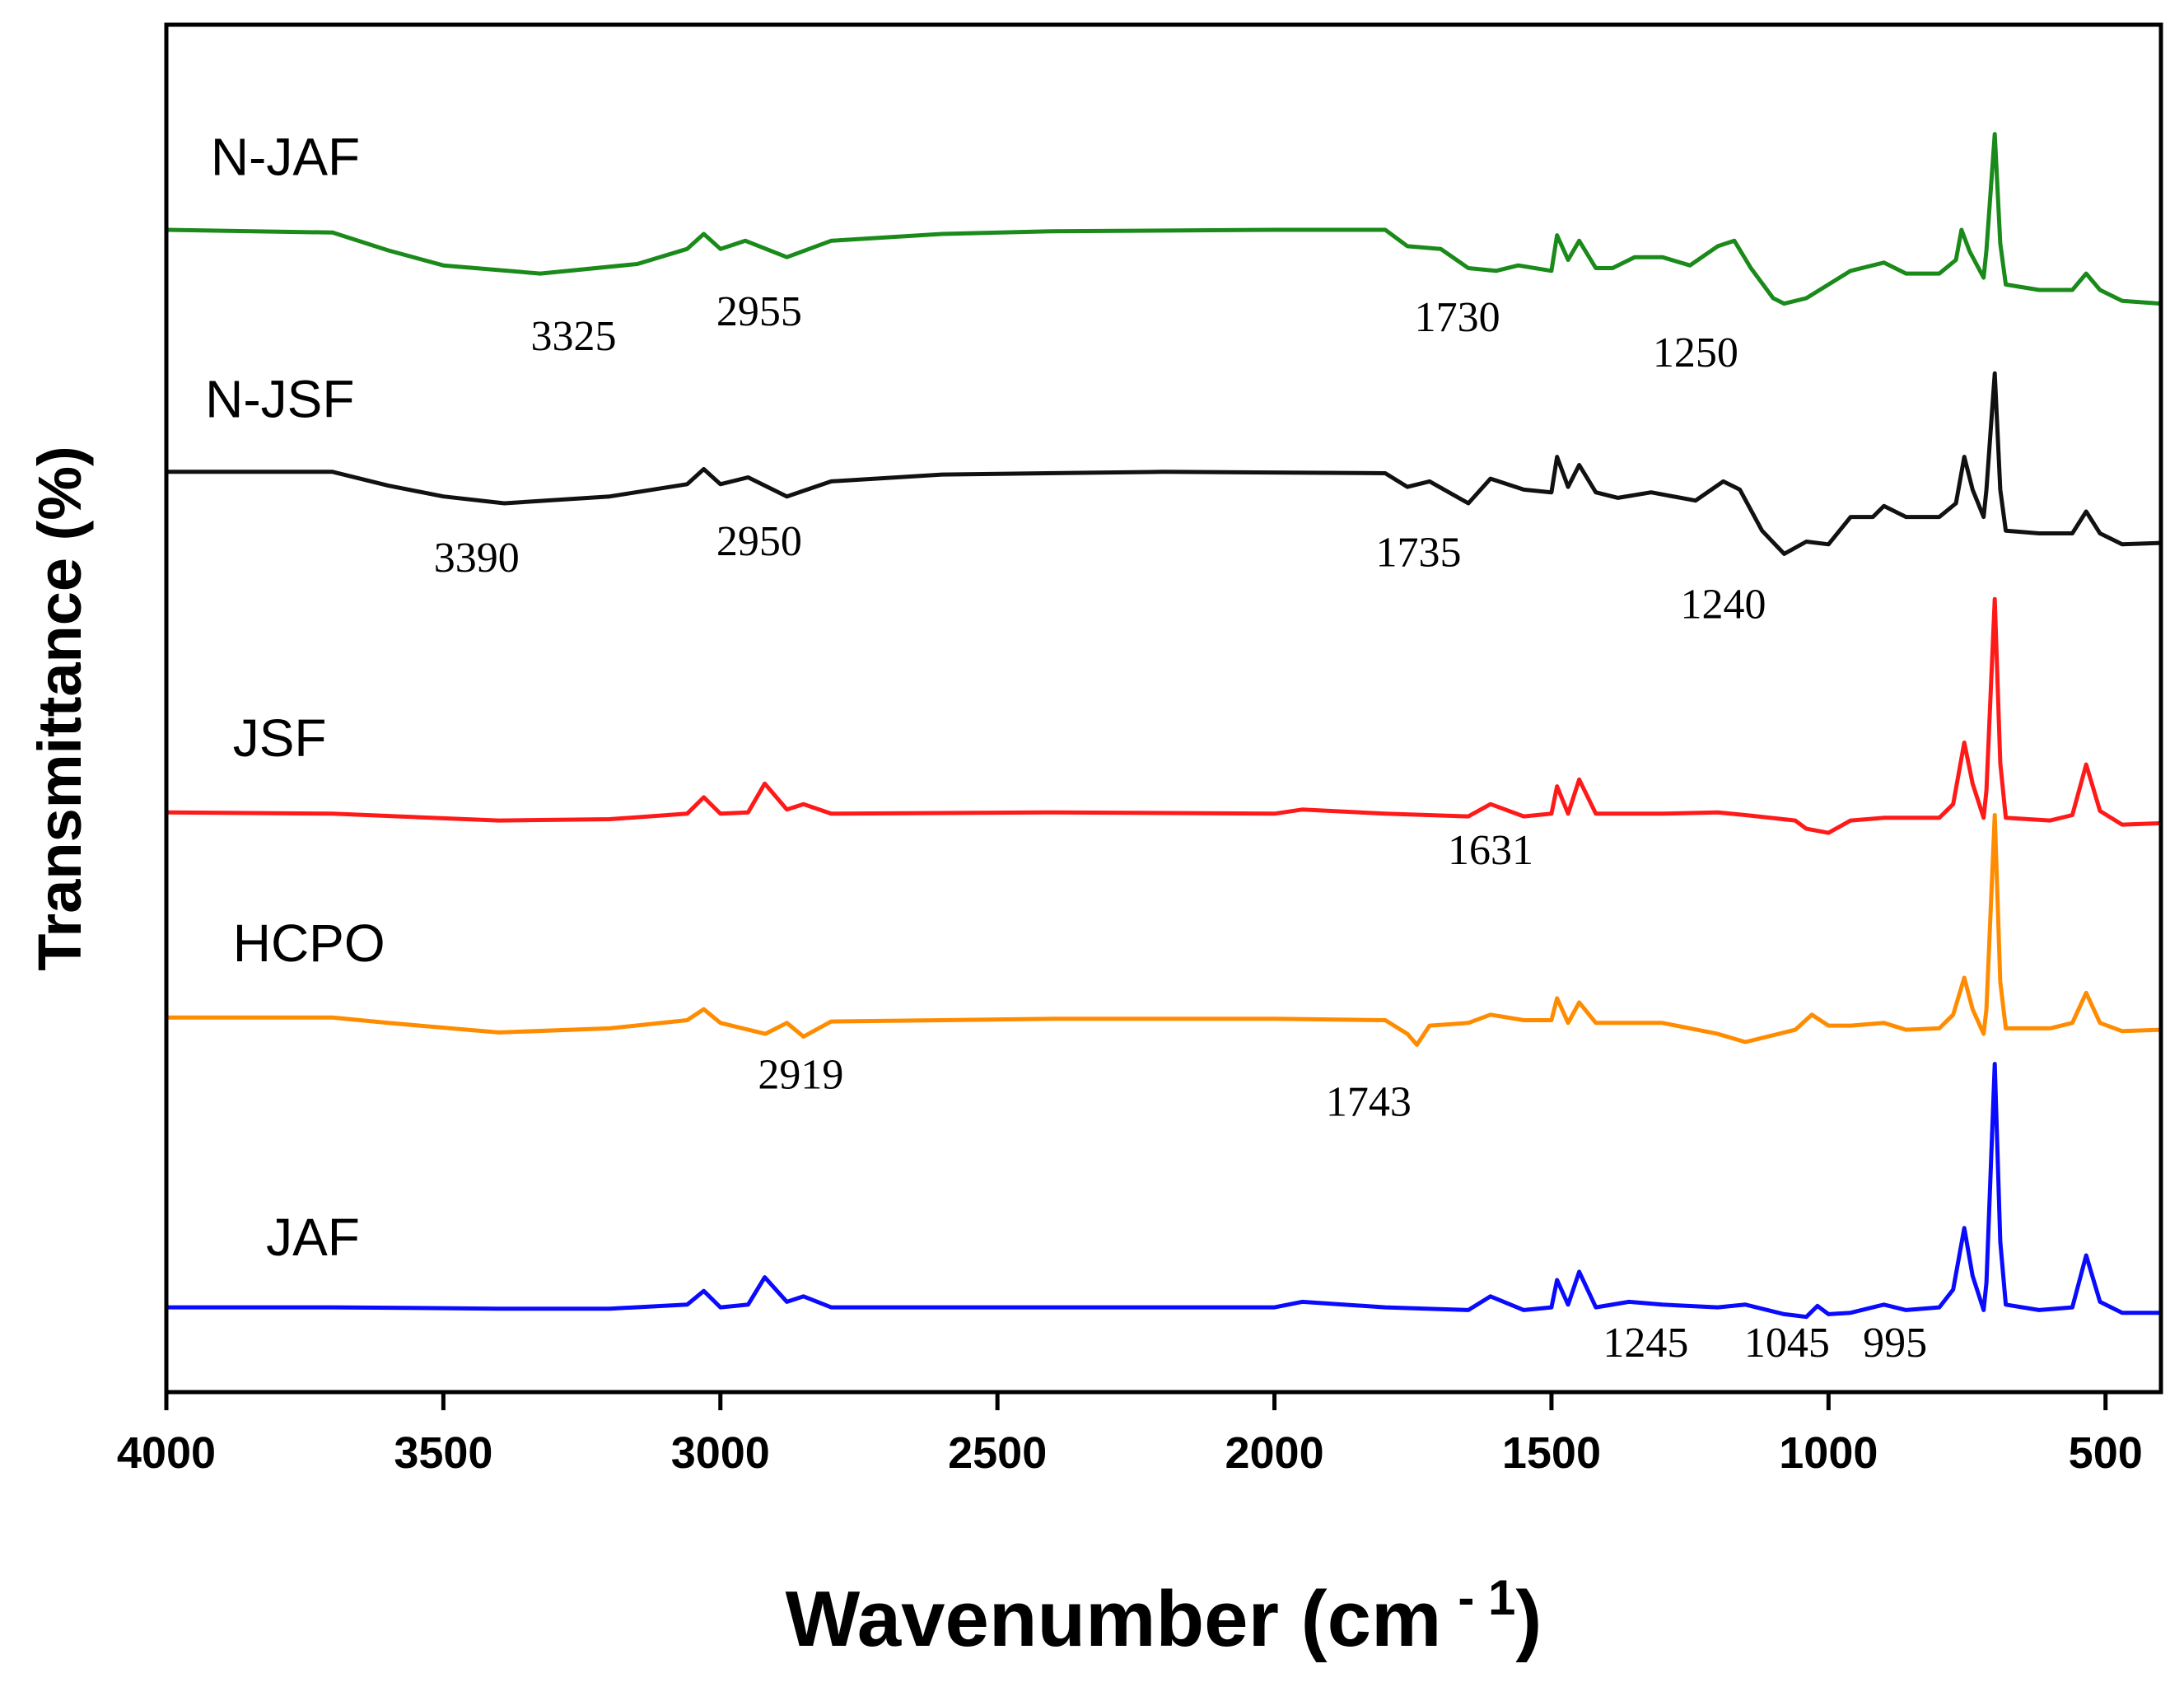 Image resolution: width=2184 pixels, height=1687 pixels. Describe the element at coordinates (1895, 1343) in the screenshot. I see `peak-label-995: 995` at that location.